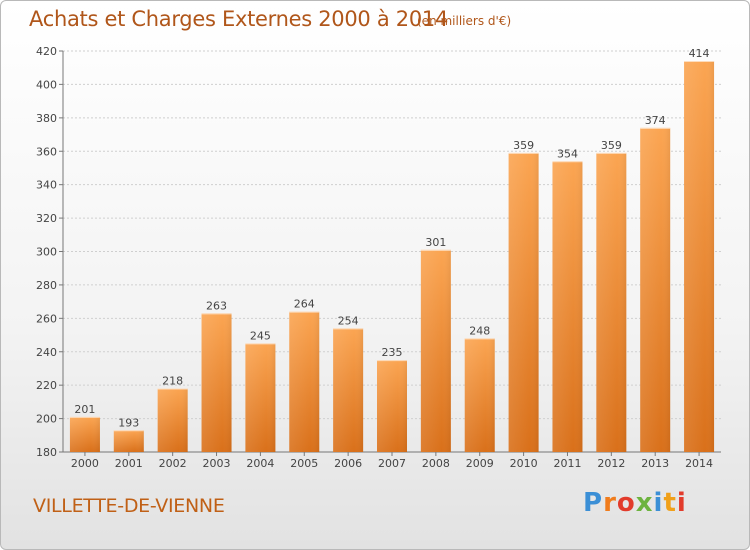 This screenshot has height=550, width=750. I want to click on data-label: 235, so click(392, 352).